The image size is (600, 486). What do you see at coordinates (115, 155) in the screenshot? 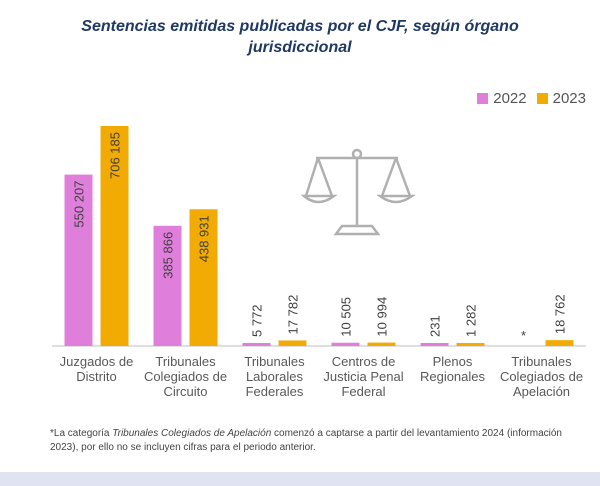
I see `value-label-2023-0: 706 185` at bounding box center [115, 155].